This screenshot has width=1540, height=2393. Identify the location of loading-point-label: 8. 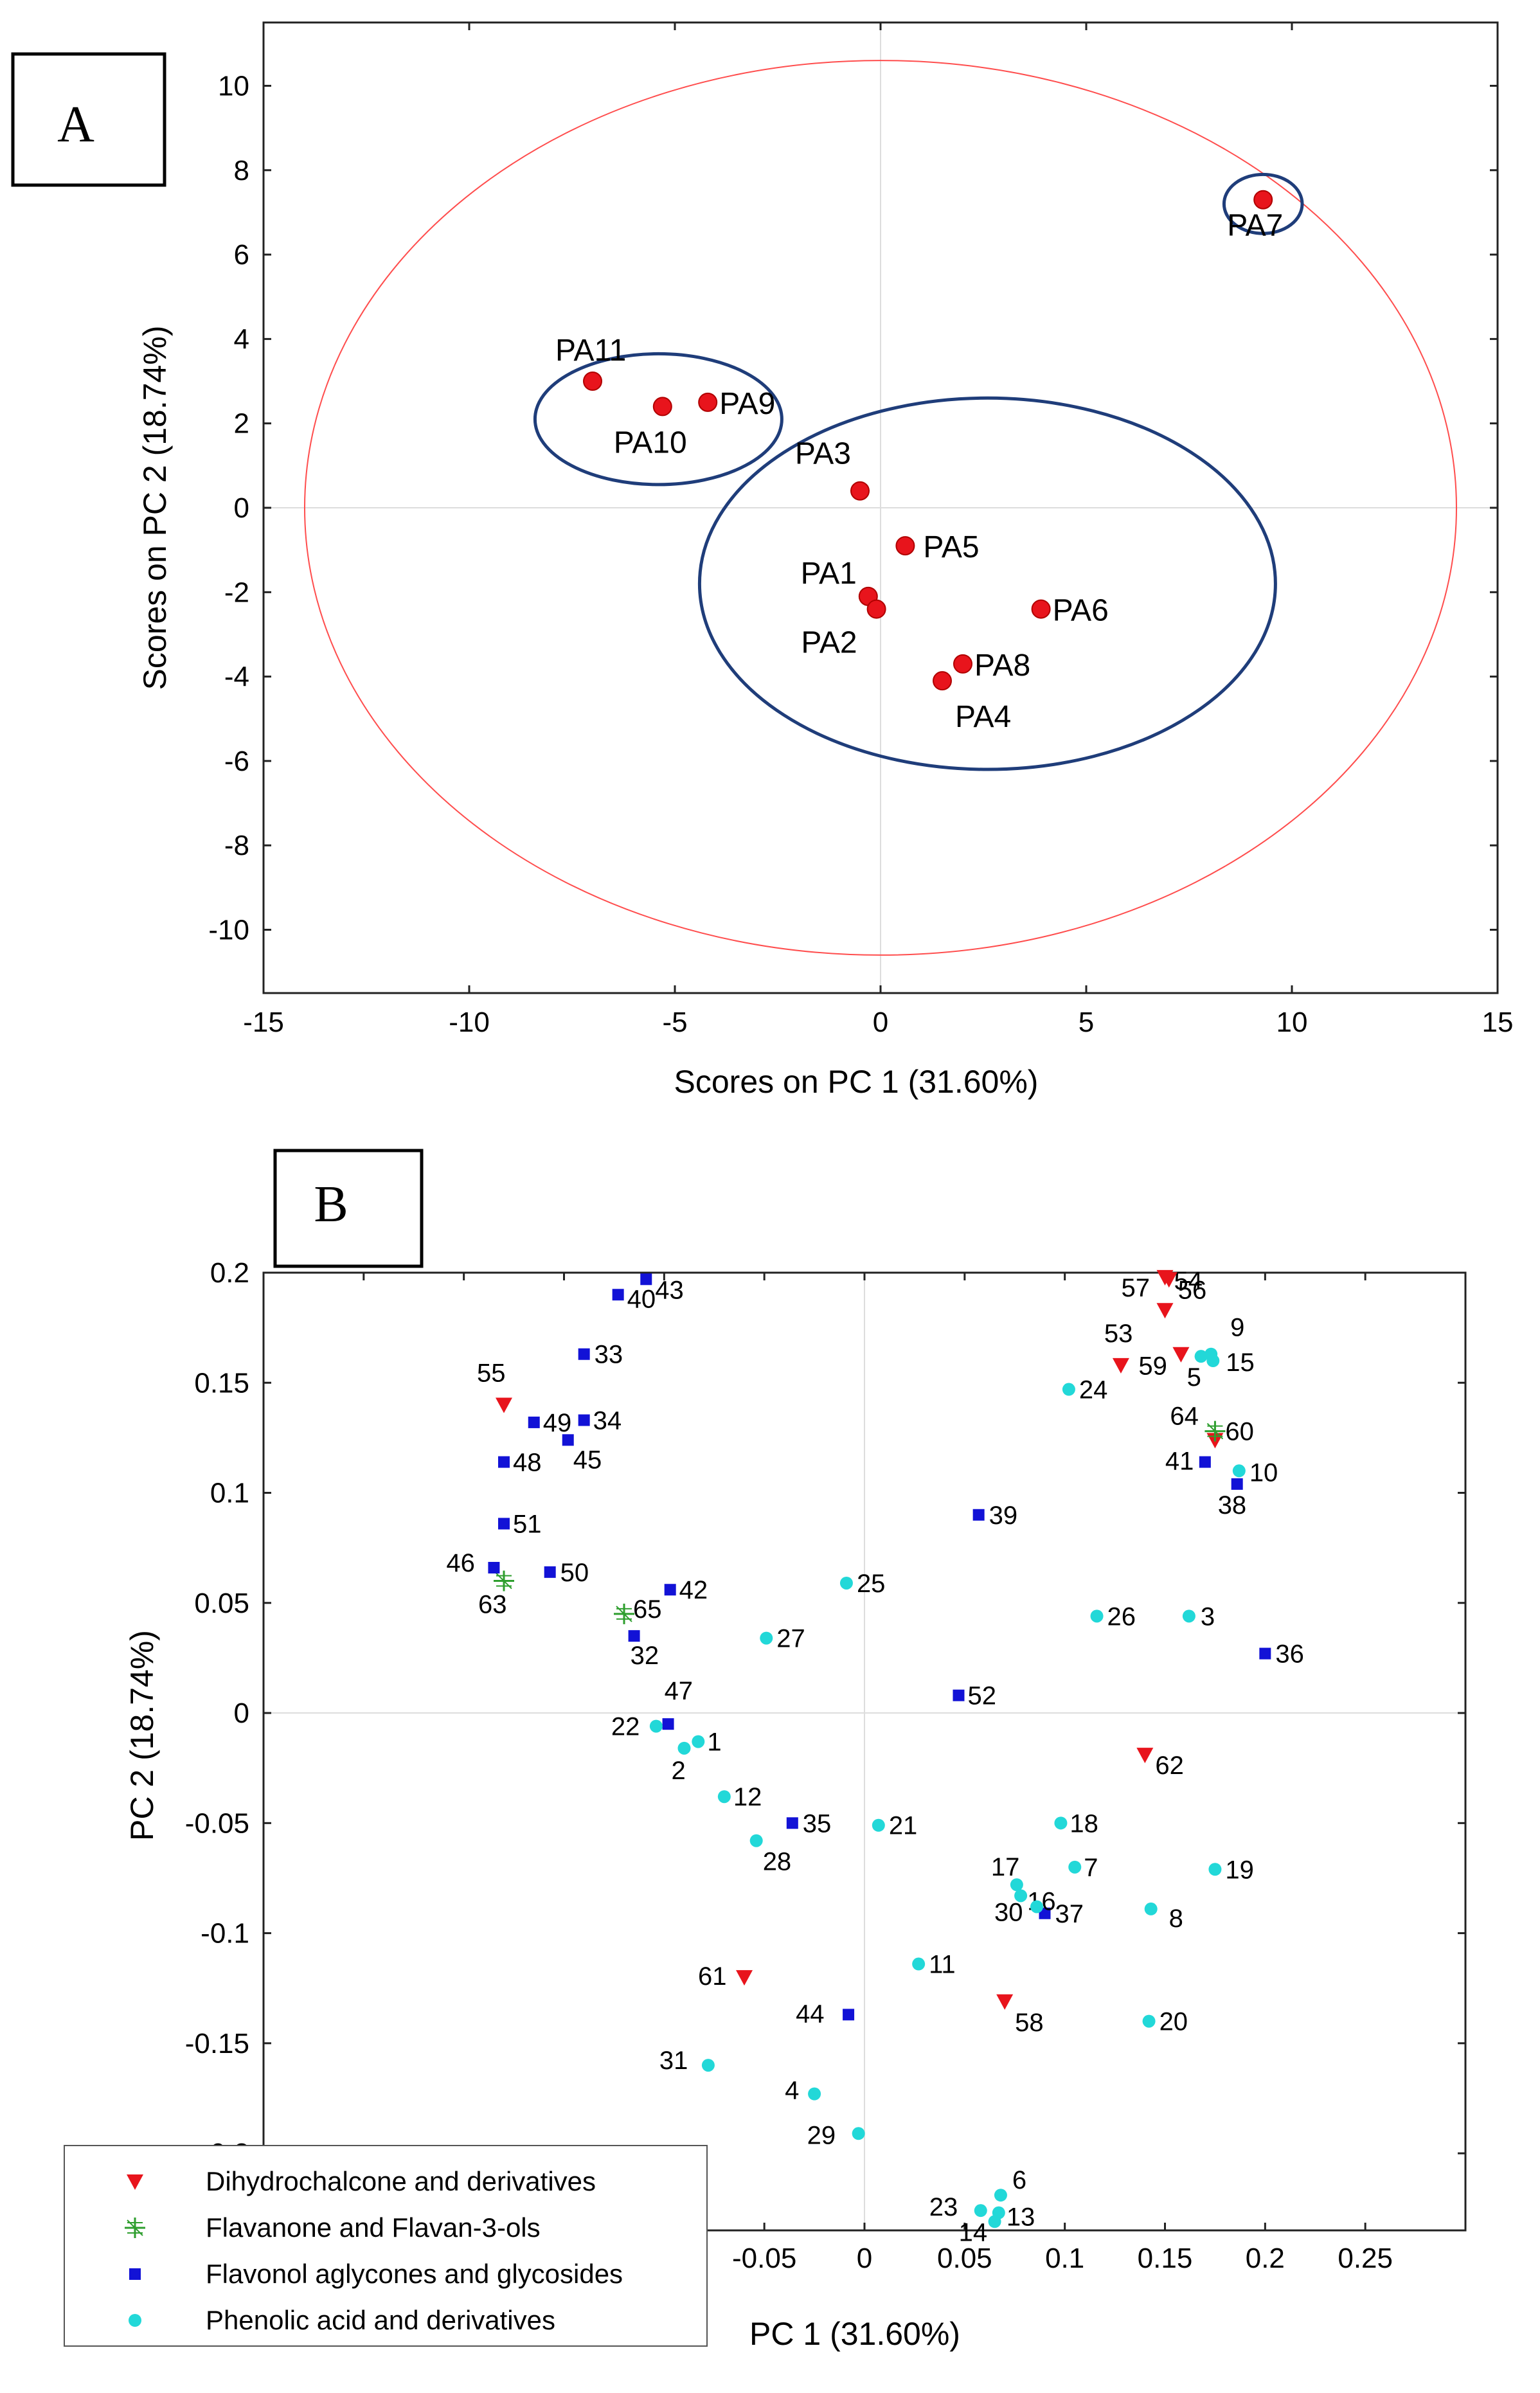
(1176, 1919).